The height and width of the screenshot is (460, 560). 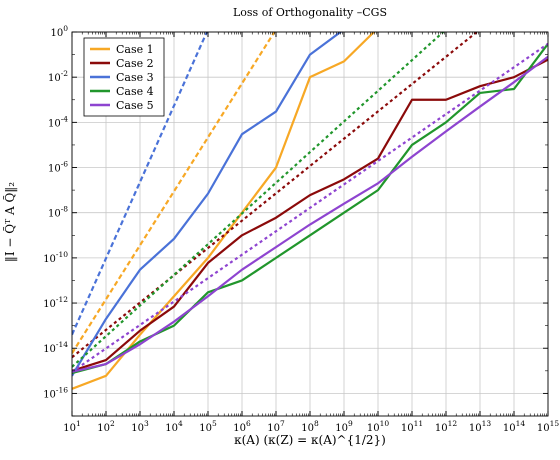 I want to click on x-tick-label: 10¹, so click(x=72, y=426).